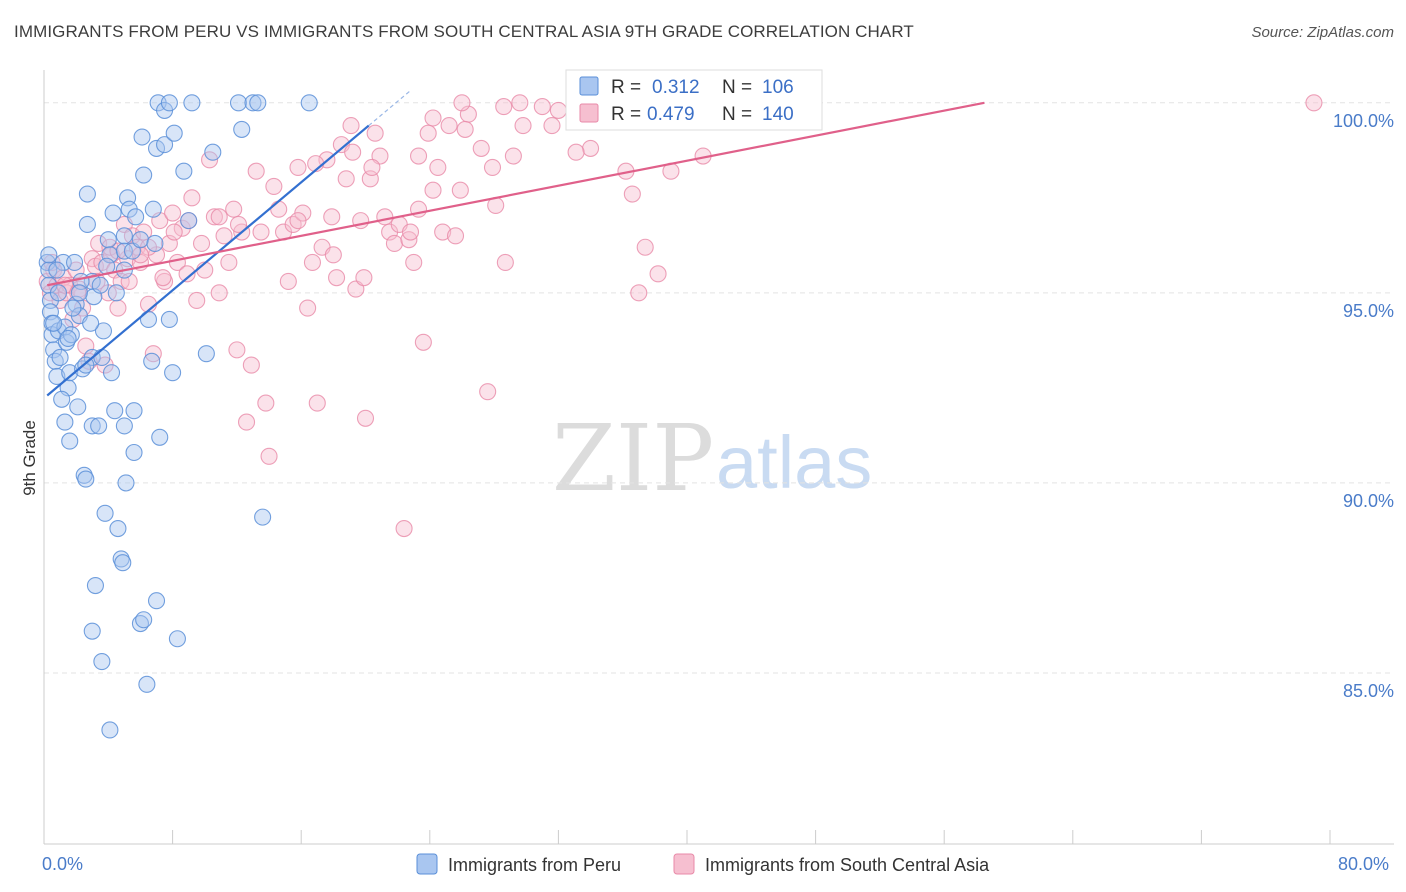  Describe the element at coordinates (1363, 121) in the screenshot. I see `y-tick-label-0: 100.0%` at that location.